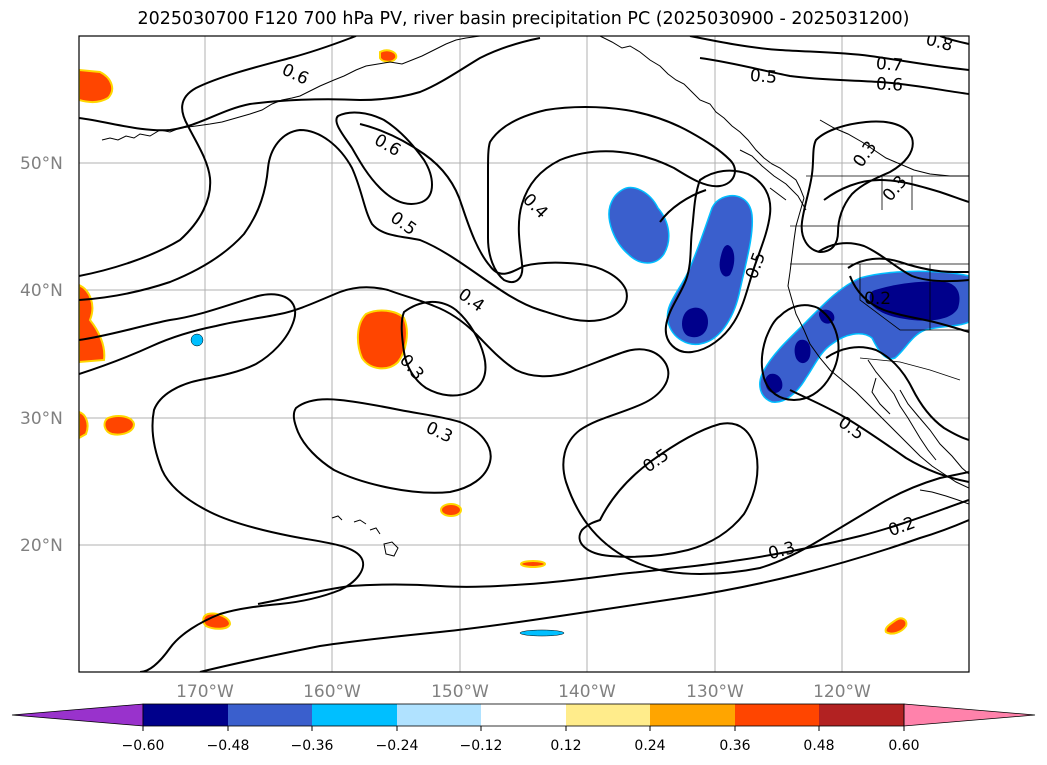 The height and width of the screenshot is (765, 1047). I want to click on negative-region-gulf, so click(639, 225).